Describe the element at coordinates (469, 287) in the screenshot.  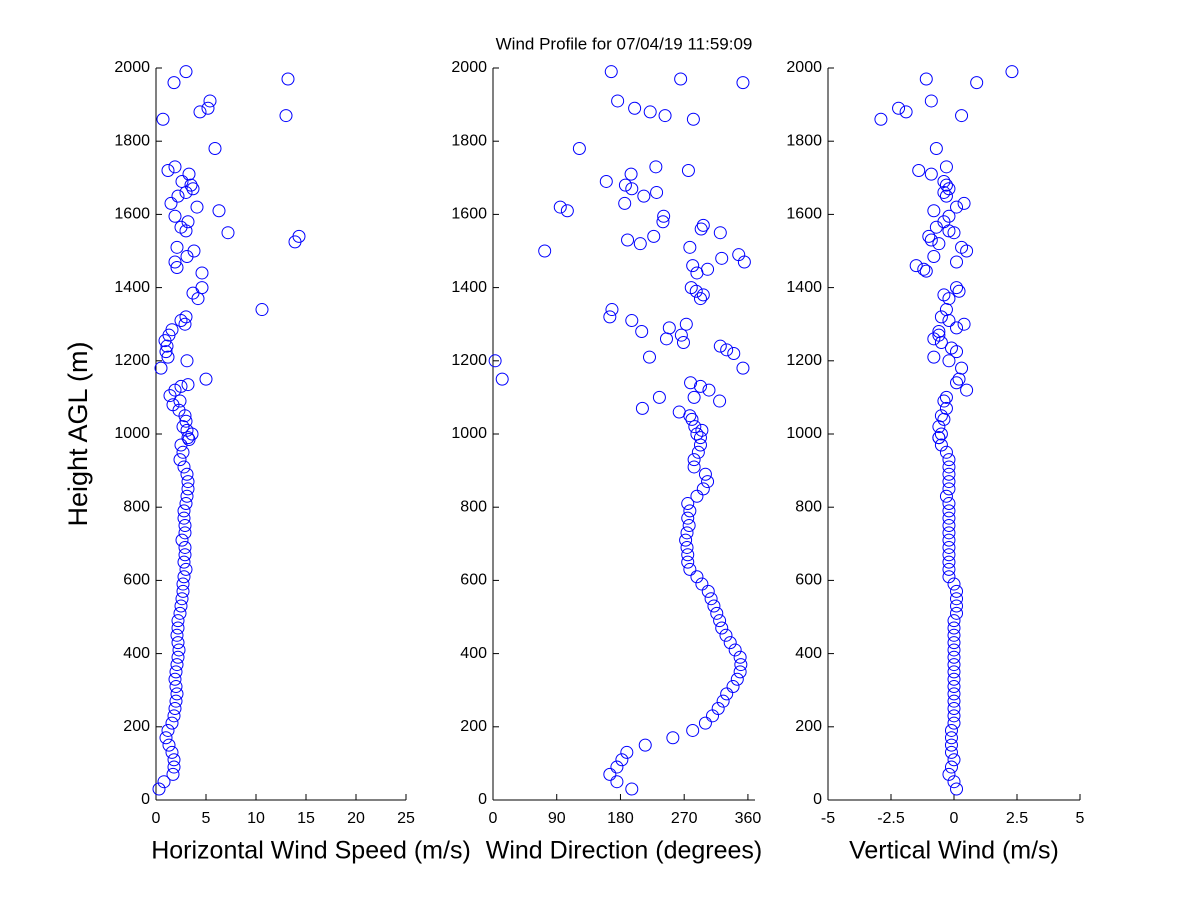
I see `y-tick-label: 1400` at that location.